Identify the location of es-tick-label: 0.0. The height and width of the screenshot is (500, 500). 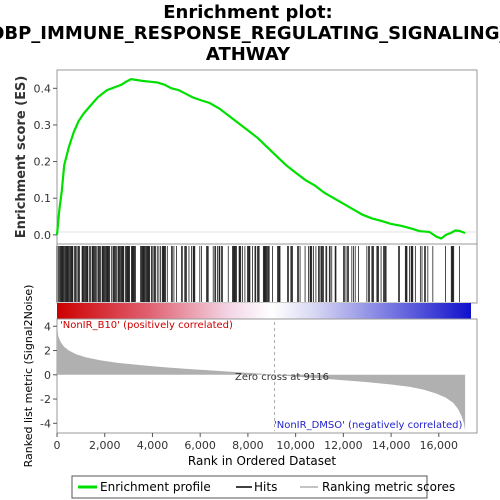
(43, 235).